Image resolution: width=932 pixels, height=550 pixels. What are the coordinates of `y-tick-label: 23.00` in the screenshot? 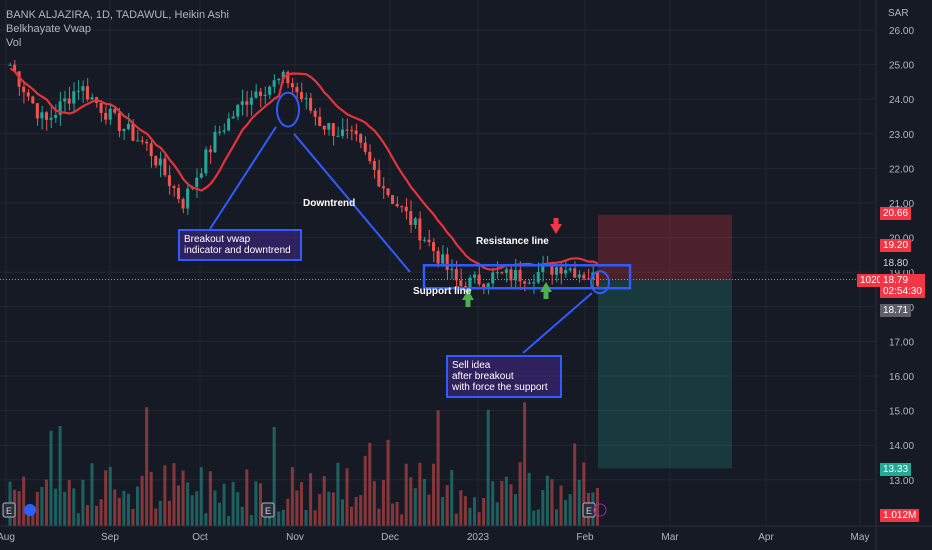 It's located at (901, 135).